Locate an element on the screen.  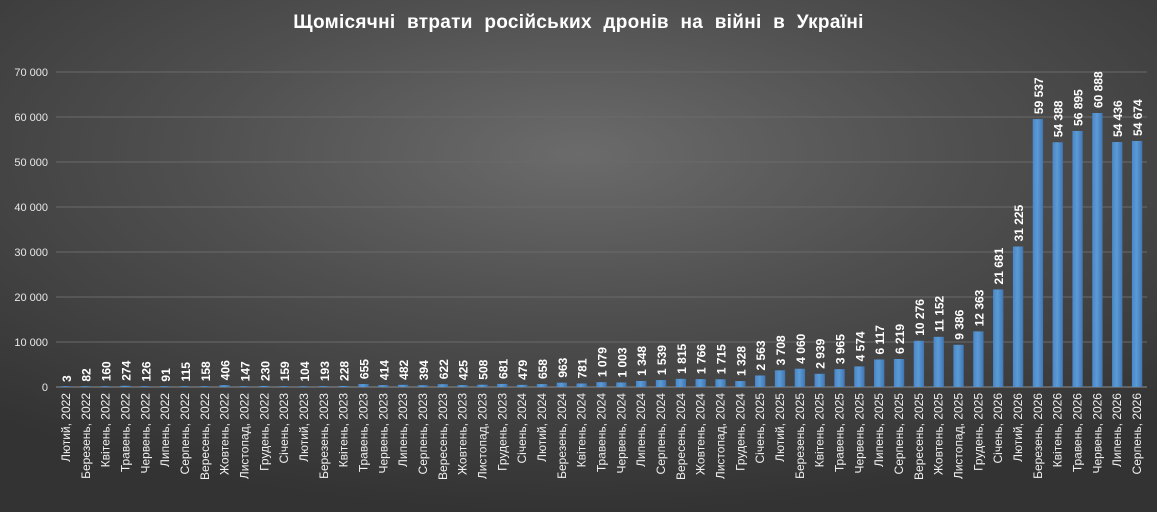
x-tick-label: Березень, 2022 is located at coordinates (86, 436).